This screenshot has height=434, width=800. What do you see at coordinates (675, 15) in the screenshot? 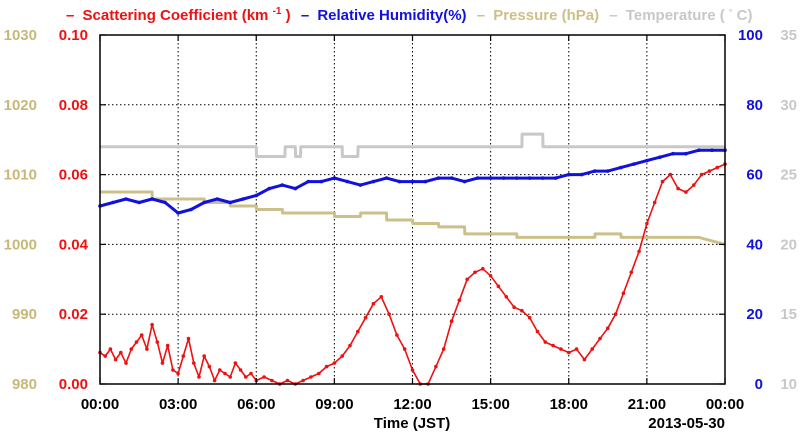
I see `legend-label-temperature: Temperature (` at bounding box center [675, 15].